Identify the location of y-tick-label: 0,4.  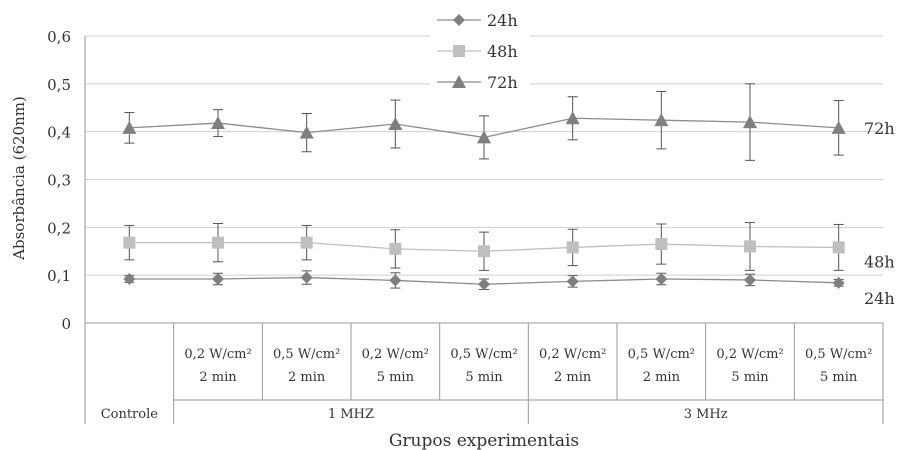
(59, 133).